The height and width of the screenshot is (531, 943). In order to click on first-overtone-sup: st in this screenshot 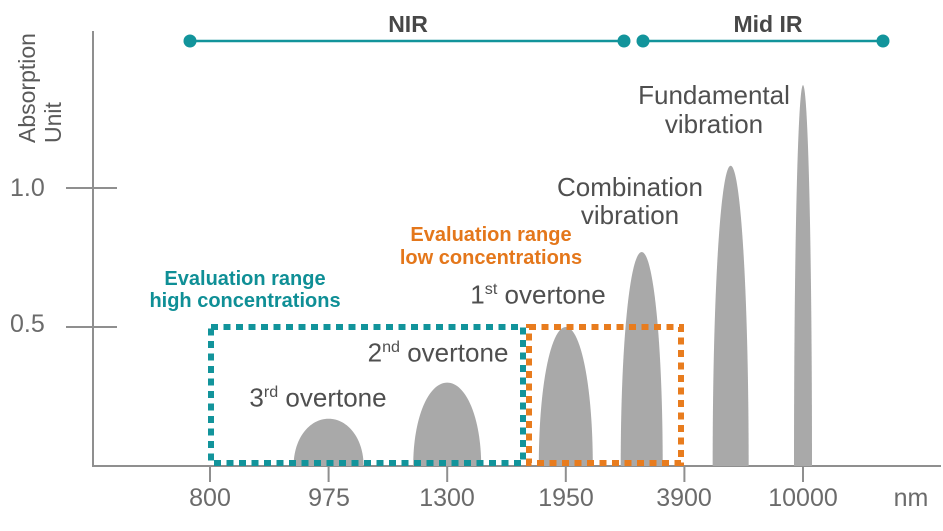, I will do `click(491, 289)`.